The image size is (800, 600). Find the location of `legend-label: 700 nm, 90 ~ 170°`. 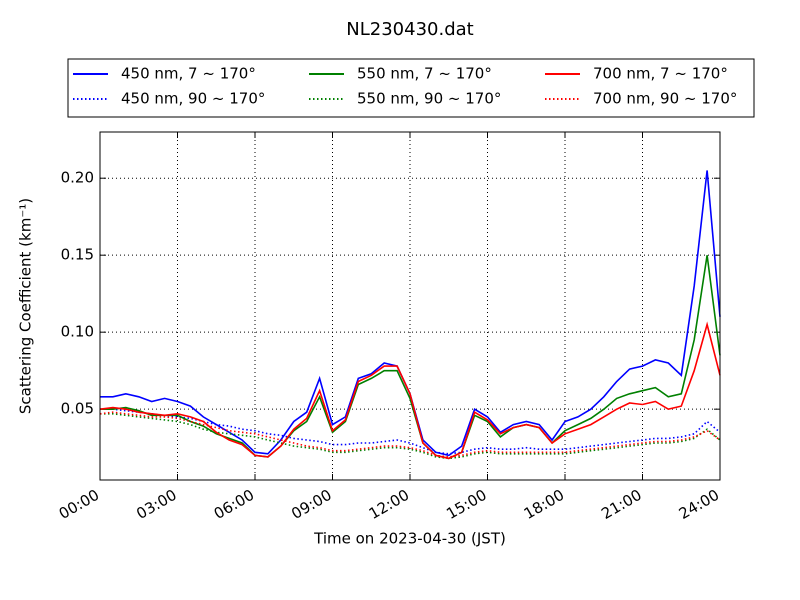

legend-label: 700 nm, 90 ~ 170° is located at coordinates (665, 99).